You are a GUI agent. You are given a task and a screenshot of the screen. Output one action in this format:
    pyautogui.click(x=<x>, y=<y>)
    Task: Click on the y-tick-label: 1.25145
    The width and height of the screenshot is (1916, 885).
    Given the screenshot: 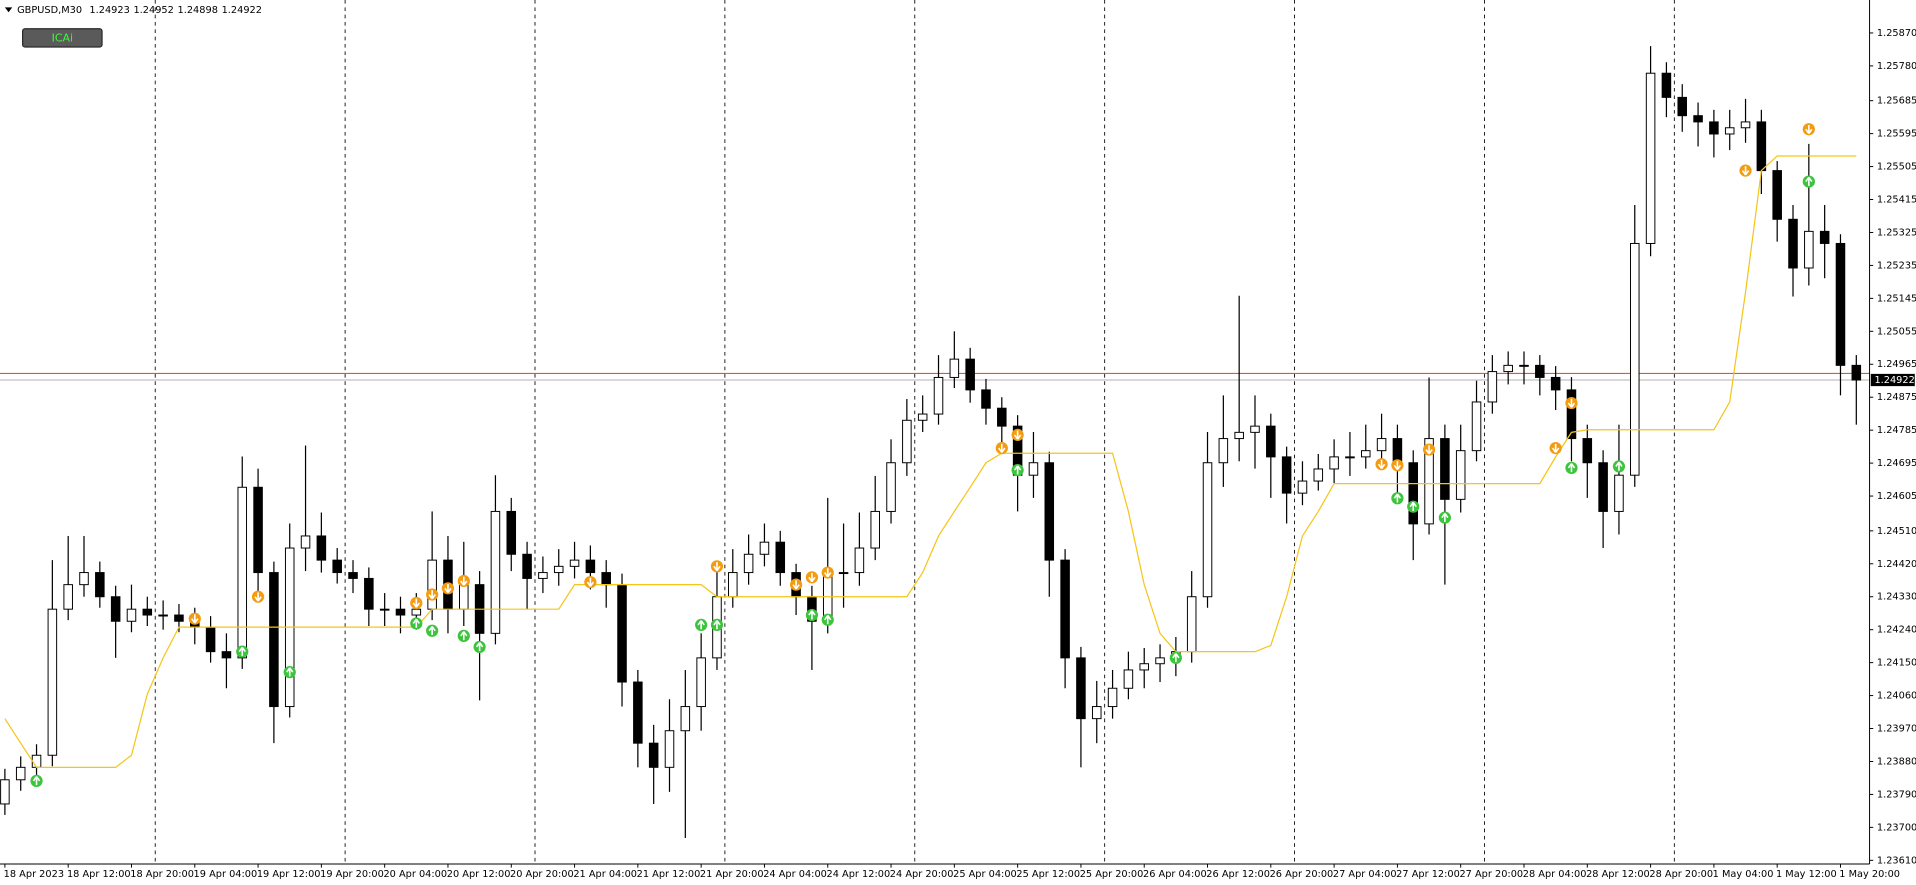 What is the action you would take?
    pyautogui.click(x=1896, y=298)
    